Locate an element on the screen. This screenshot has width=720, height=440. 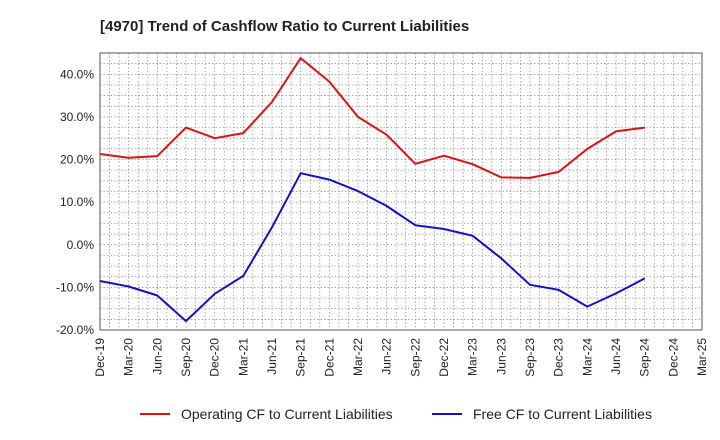
x-tick-label: Sep-22 is located at coordinates (415, 357).